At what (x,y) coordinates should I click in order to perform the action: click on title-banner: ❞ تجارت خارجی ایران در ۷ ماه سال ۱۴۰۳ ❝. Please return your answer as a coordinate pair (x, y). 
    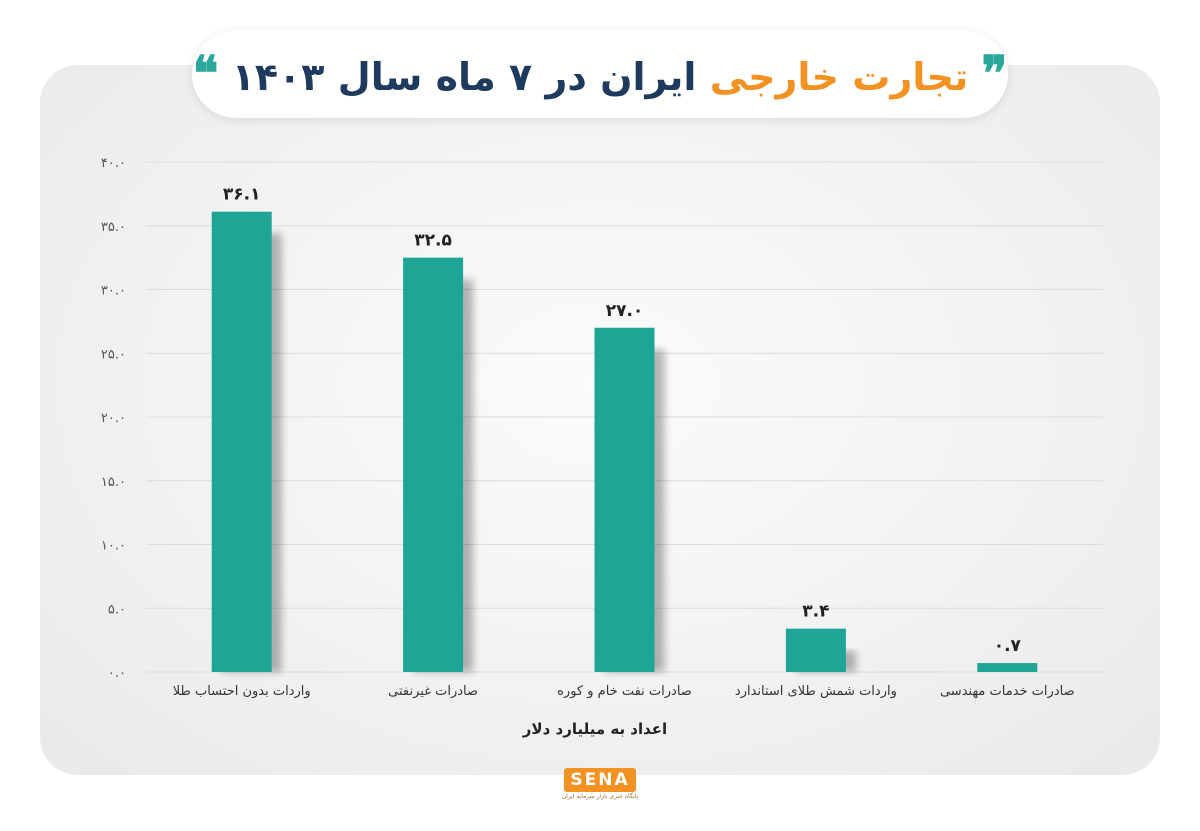
    Looking at the image, I should click on (600, 74).